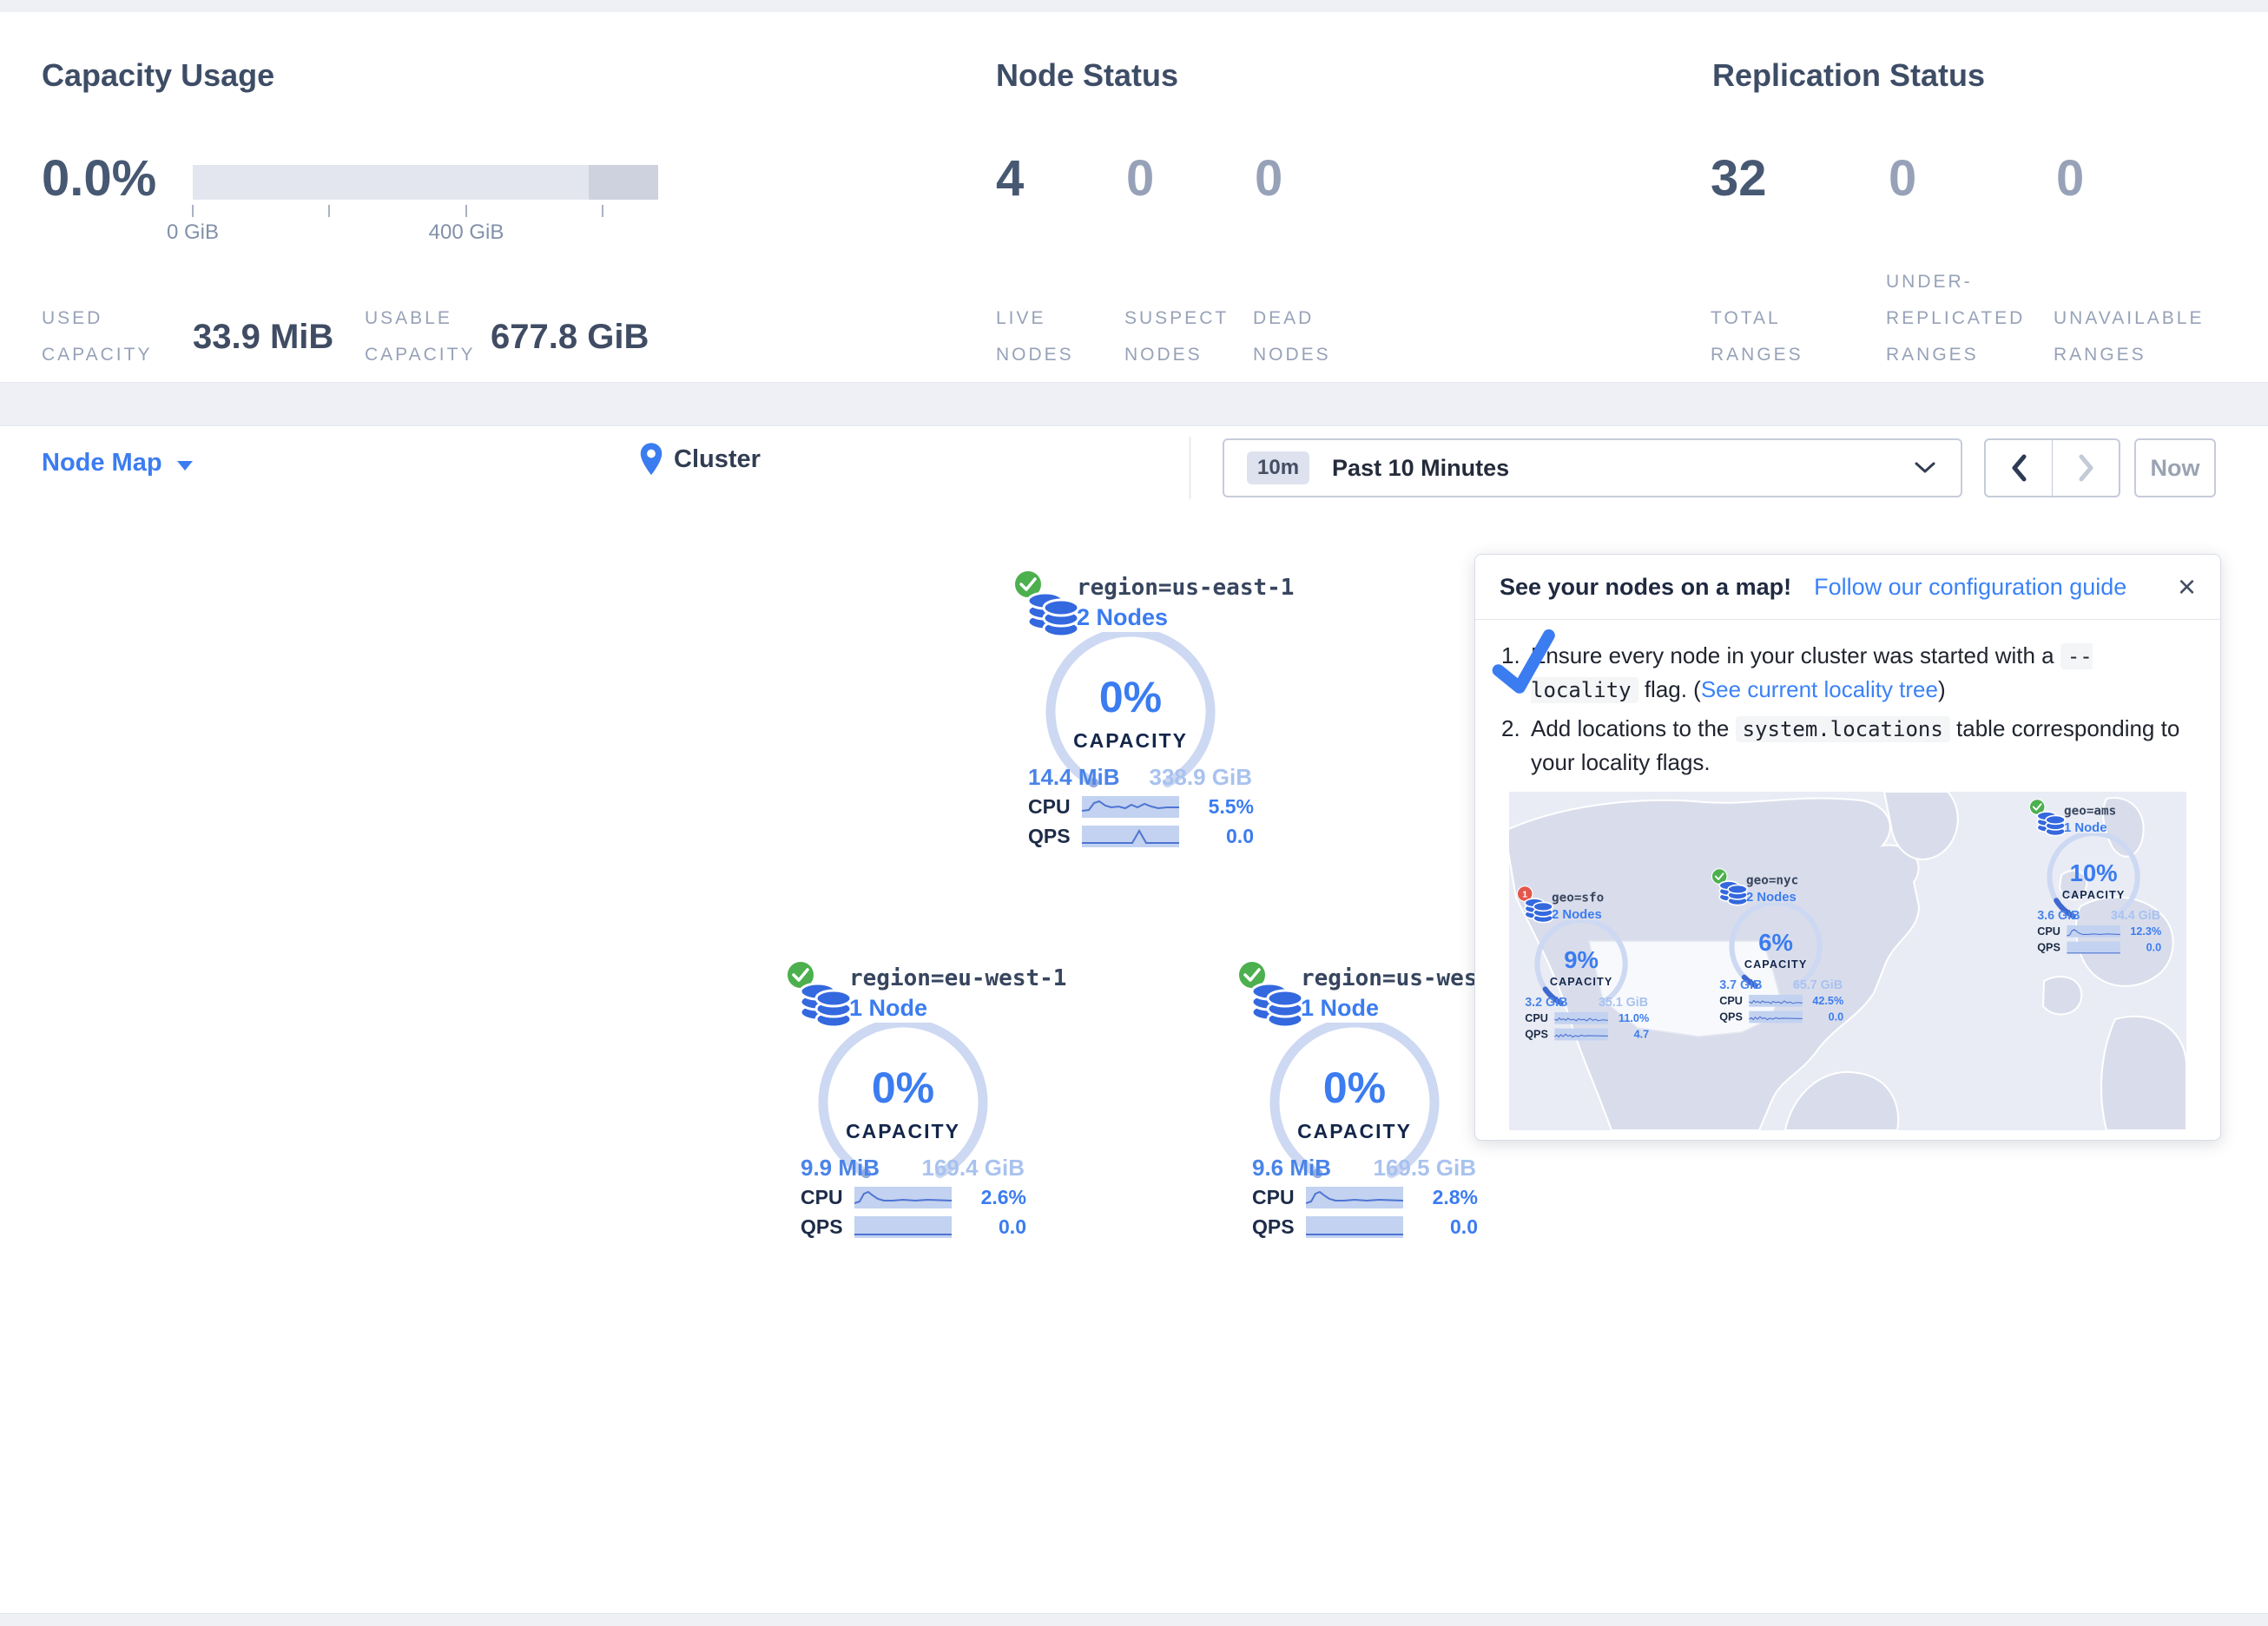 Image resolution: width=2268 pixels, height=1626 pixels. Describe the element at coordinates (1087, 75) in the screenshot. I see `node-status-title: Node Status` at that location.